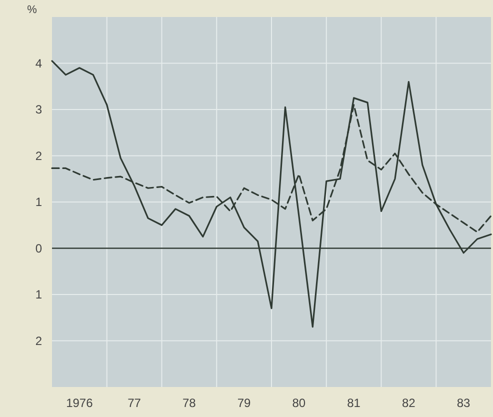  What do you see at coordinates (38, 248) in the screenshot?
I see `y-tick-label: 0` at bounding box center [38, 248].